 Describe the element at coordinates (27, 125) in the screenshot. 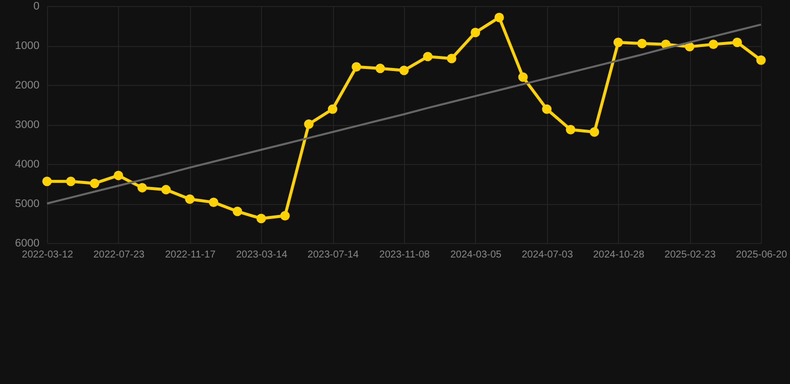

I see `y-tick-label: 3000` at that location.